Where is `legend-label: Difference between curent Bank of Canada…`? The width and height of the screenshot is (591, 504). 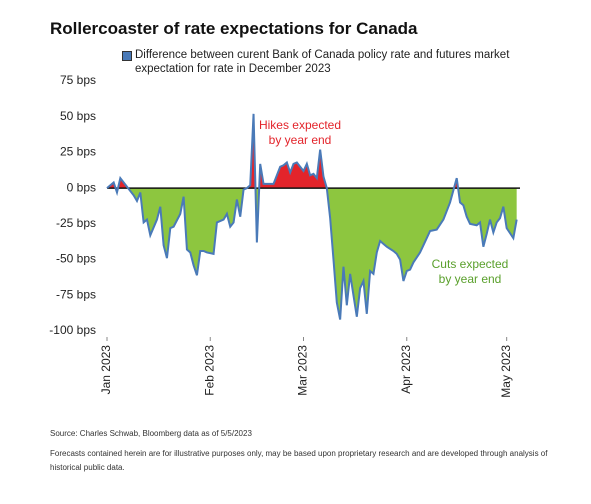
legend-label: Difference between curent Bank of Canada… is located at coordinates (322, 62).